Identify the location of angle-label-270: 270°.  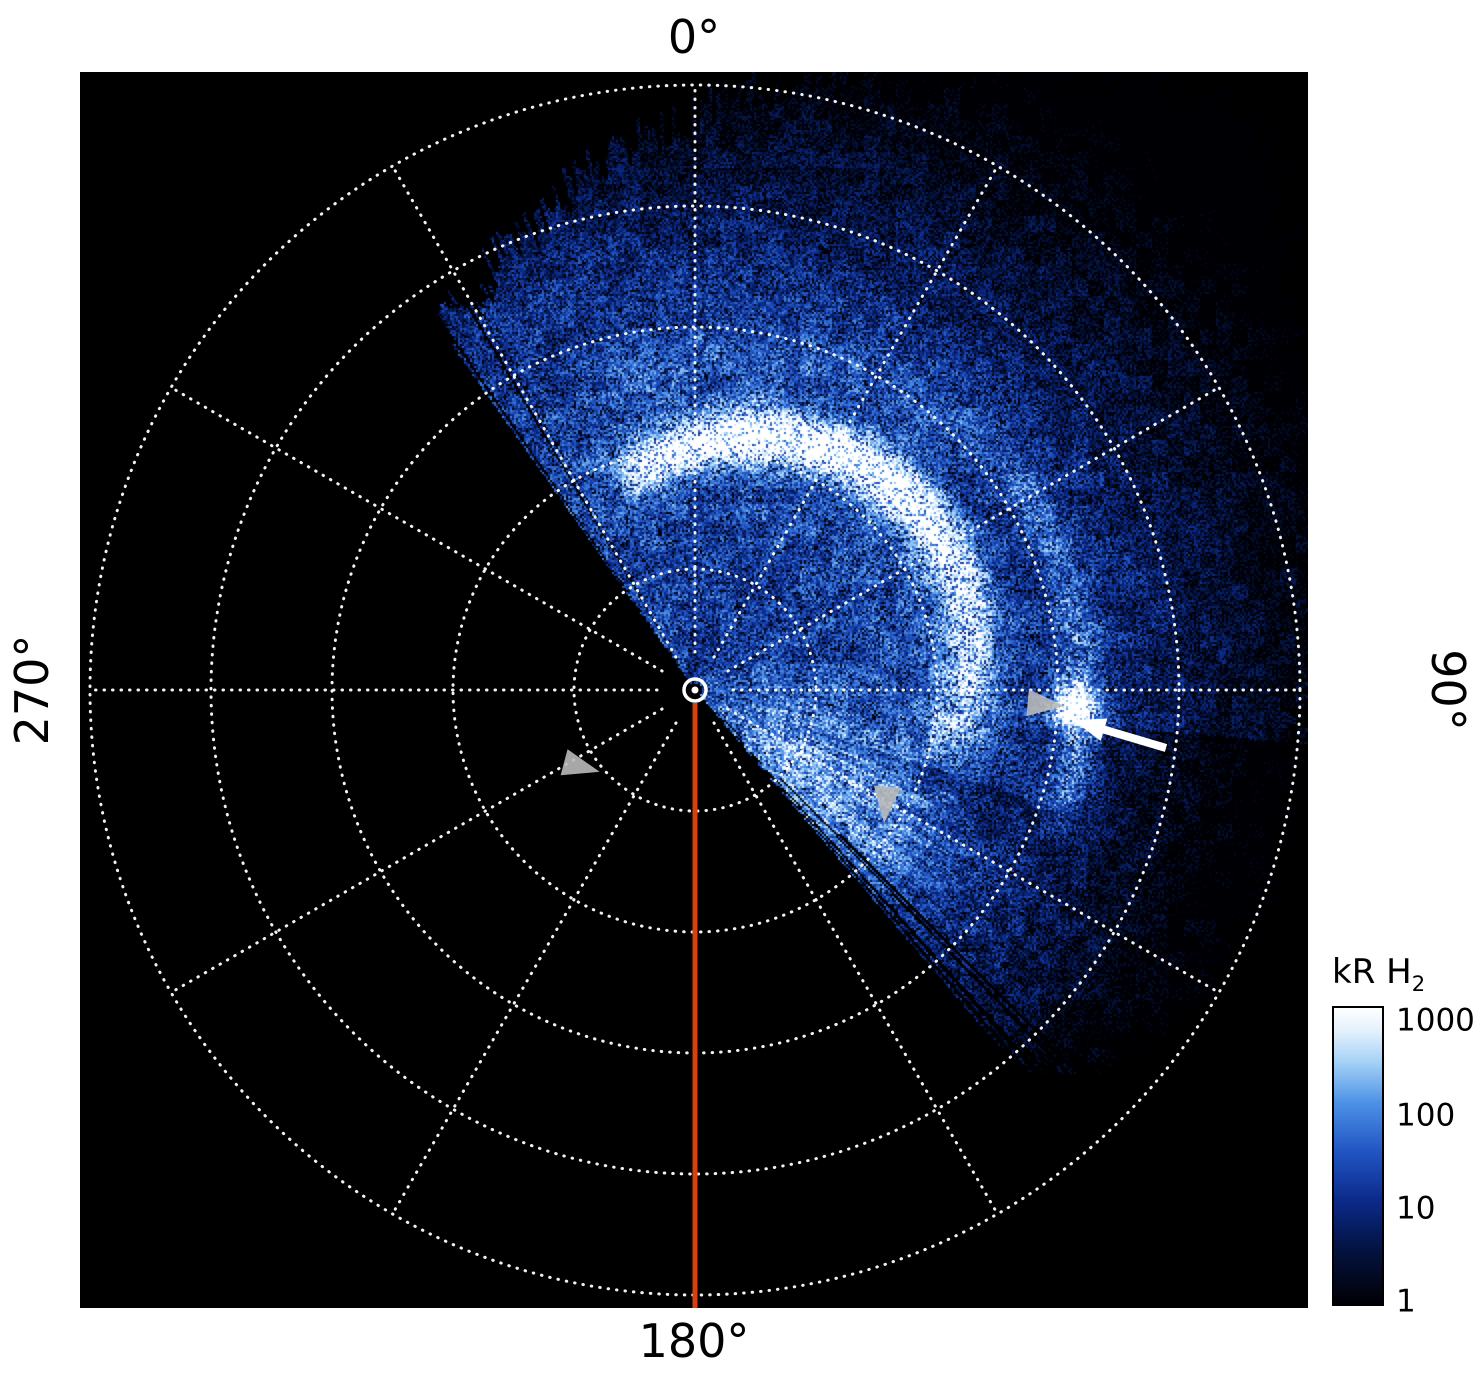
(32, 690).